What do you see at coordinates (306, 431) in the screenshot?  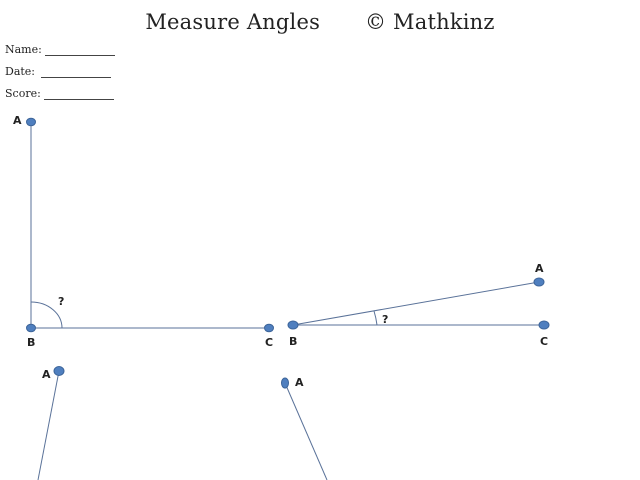 I see `angle-4-ray-a` at bounding box center [306, 431].